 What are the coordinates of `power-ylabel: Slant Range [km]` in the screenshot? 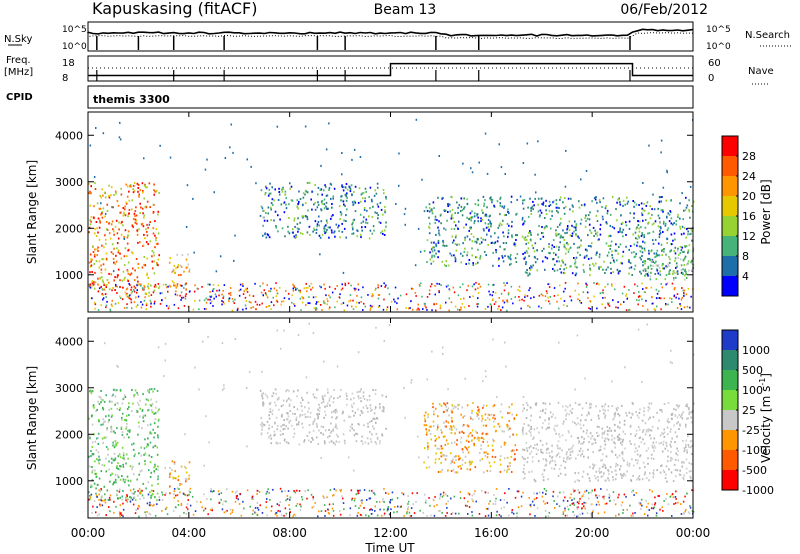 It's located at (32, 212).